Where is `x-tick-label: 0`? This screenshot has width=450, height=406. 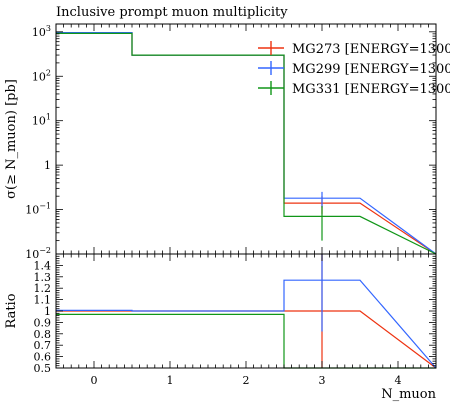
x-tick-label: 0 is located at coordinates (94, 380).